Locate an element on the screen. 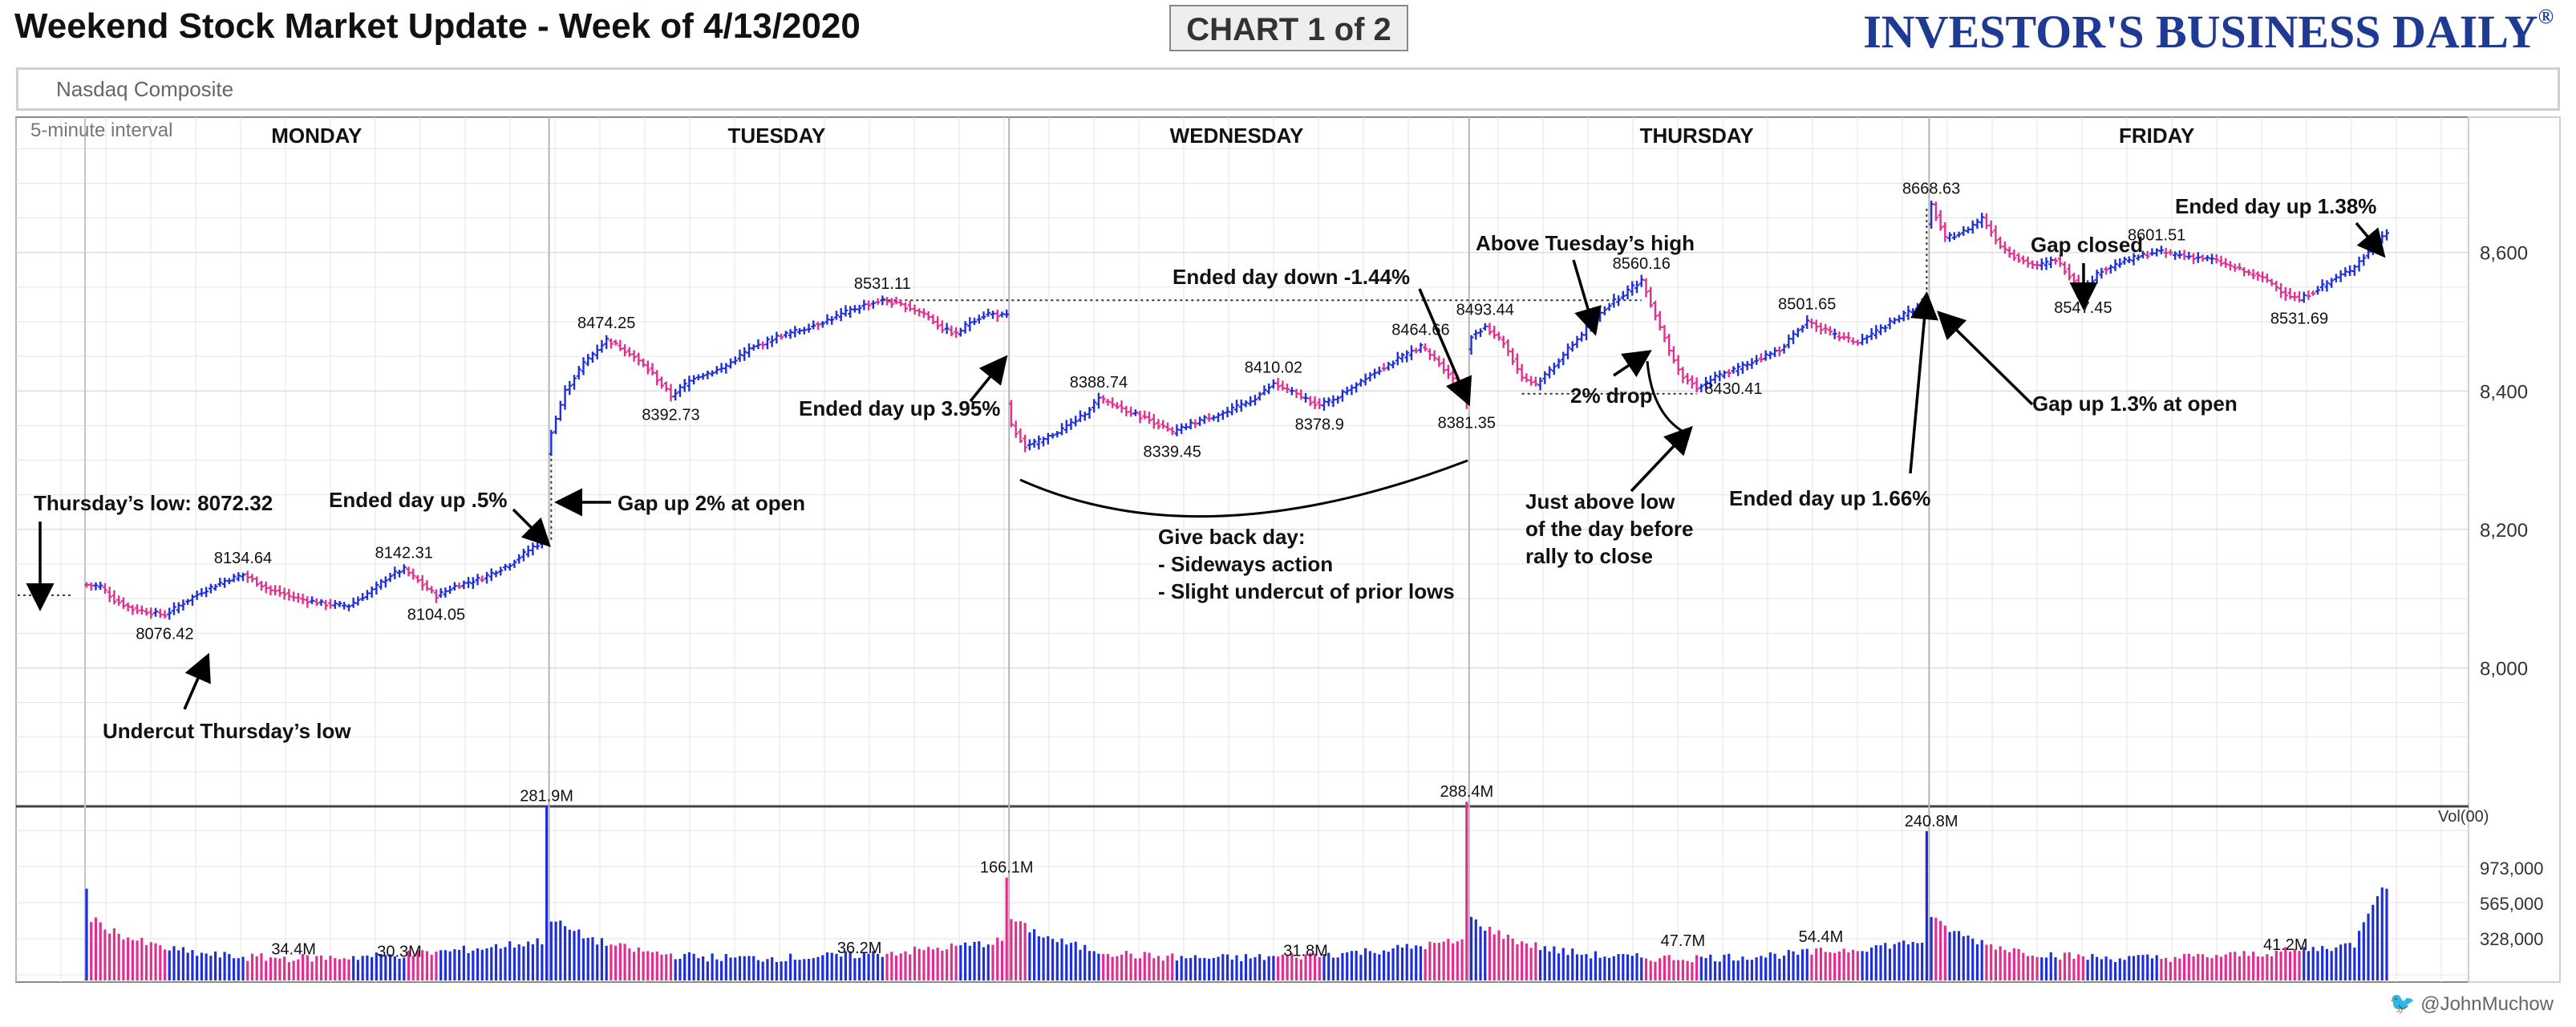 The width and height of the screenshot is (2576, 1027). twitter-handle: @JohnMuchow is located at coordinates (2487, 1004).